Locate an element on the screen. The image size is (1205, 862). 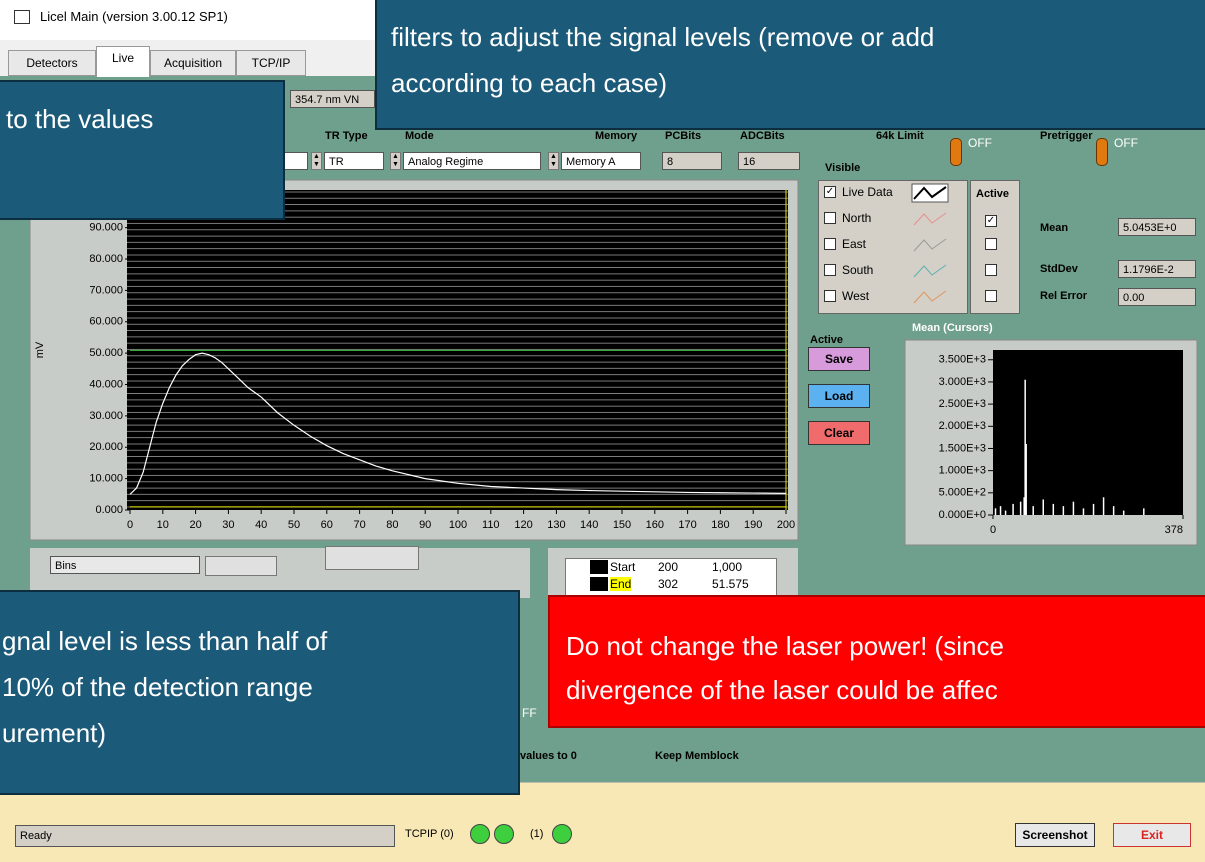
x-tick-label: 80 is located at coordinates (392, 525).